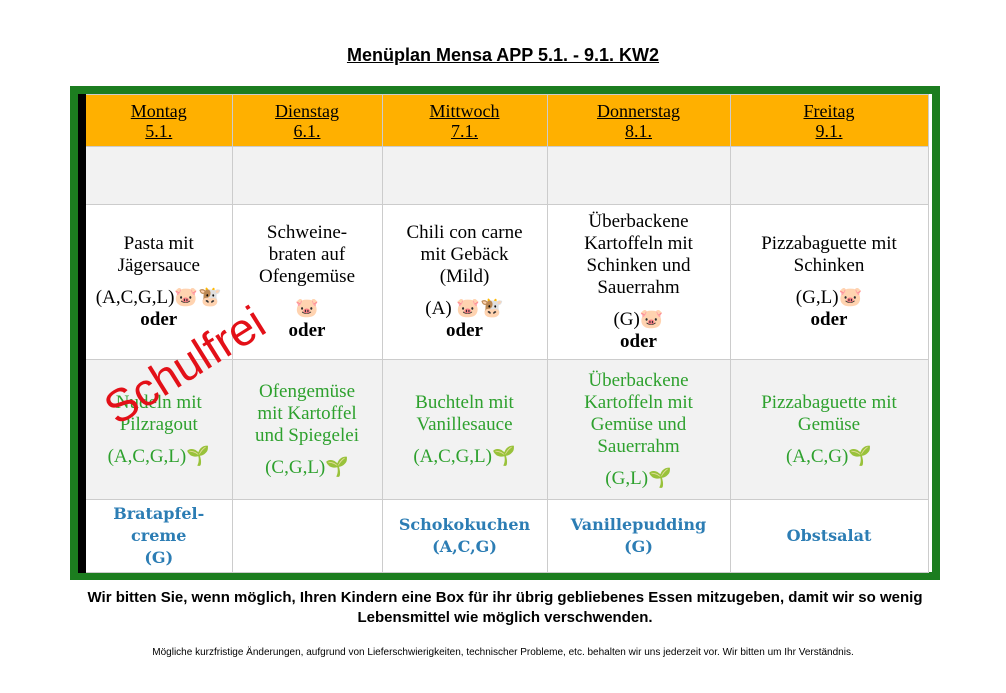  I want to click on veg-cell: Pizzabaguette mit Gemüse (A,C,G)🌱, so click(829, 429).